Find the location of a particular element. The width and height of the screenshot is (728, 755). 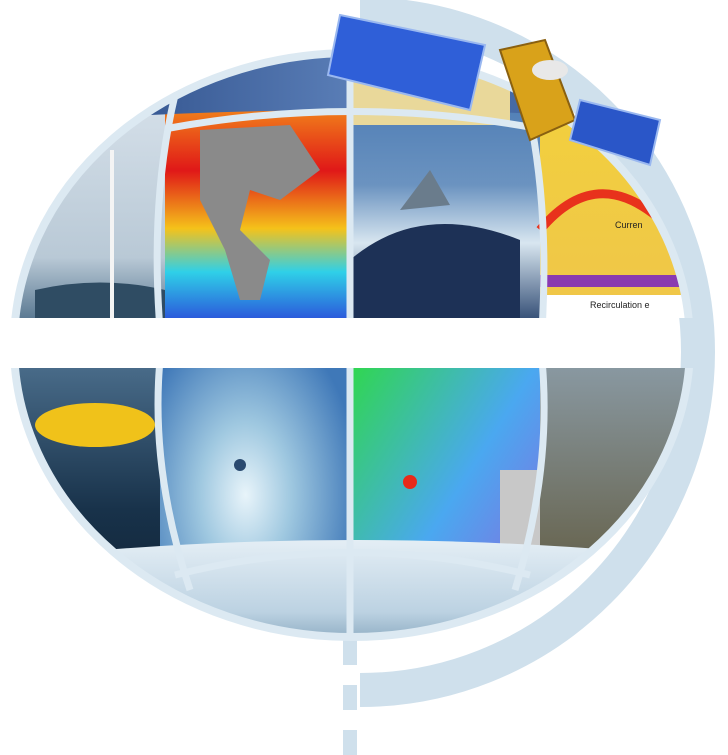

tile-band is located at coordinates (615, 281).